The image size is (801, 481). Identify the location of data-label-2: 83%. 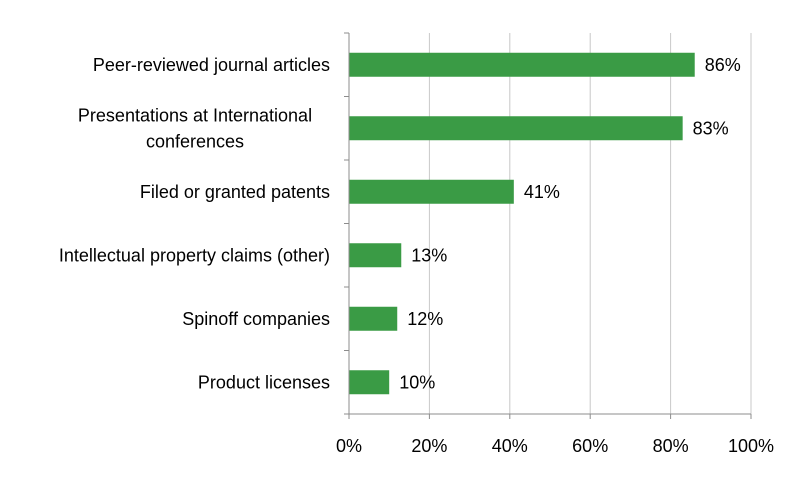
(711, 128).